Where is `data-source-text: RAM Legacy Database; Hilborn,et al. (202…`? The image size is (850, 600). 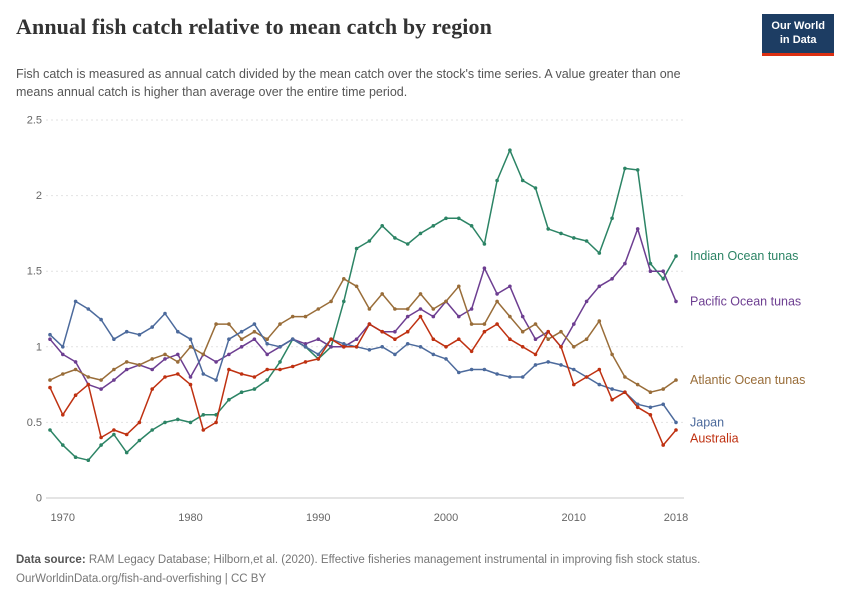
data-source-text: RAM Legacy Database; Hilborn,et al. (202… is located at coordinates (393, 560).